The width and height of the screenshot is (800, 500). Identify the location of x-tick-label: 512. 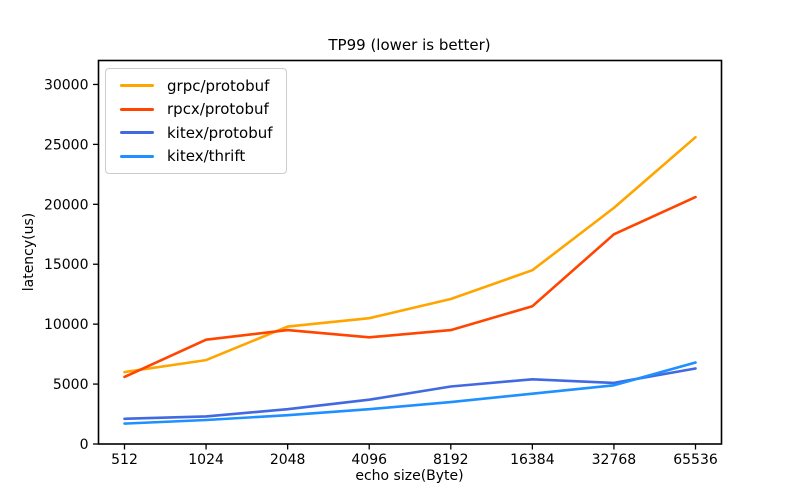
(124, 460).